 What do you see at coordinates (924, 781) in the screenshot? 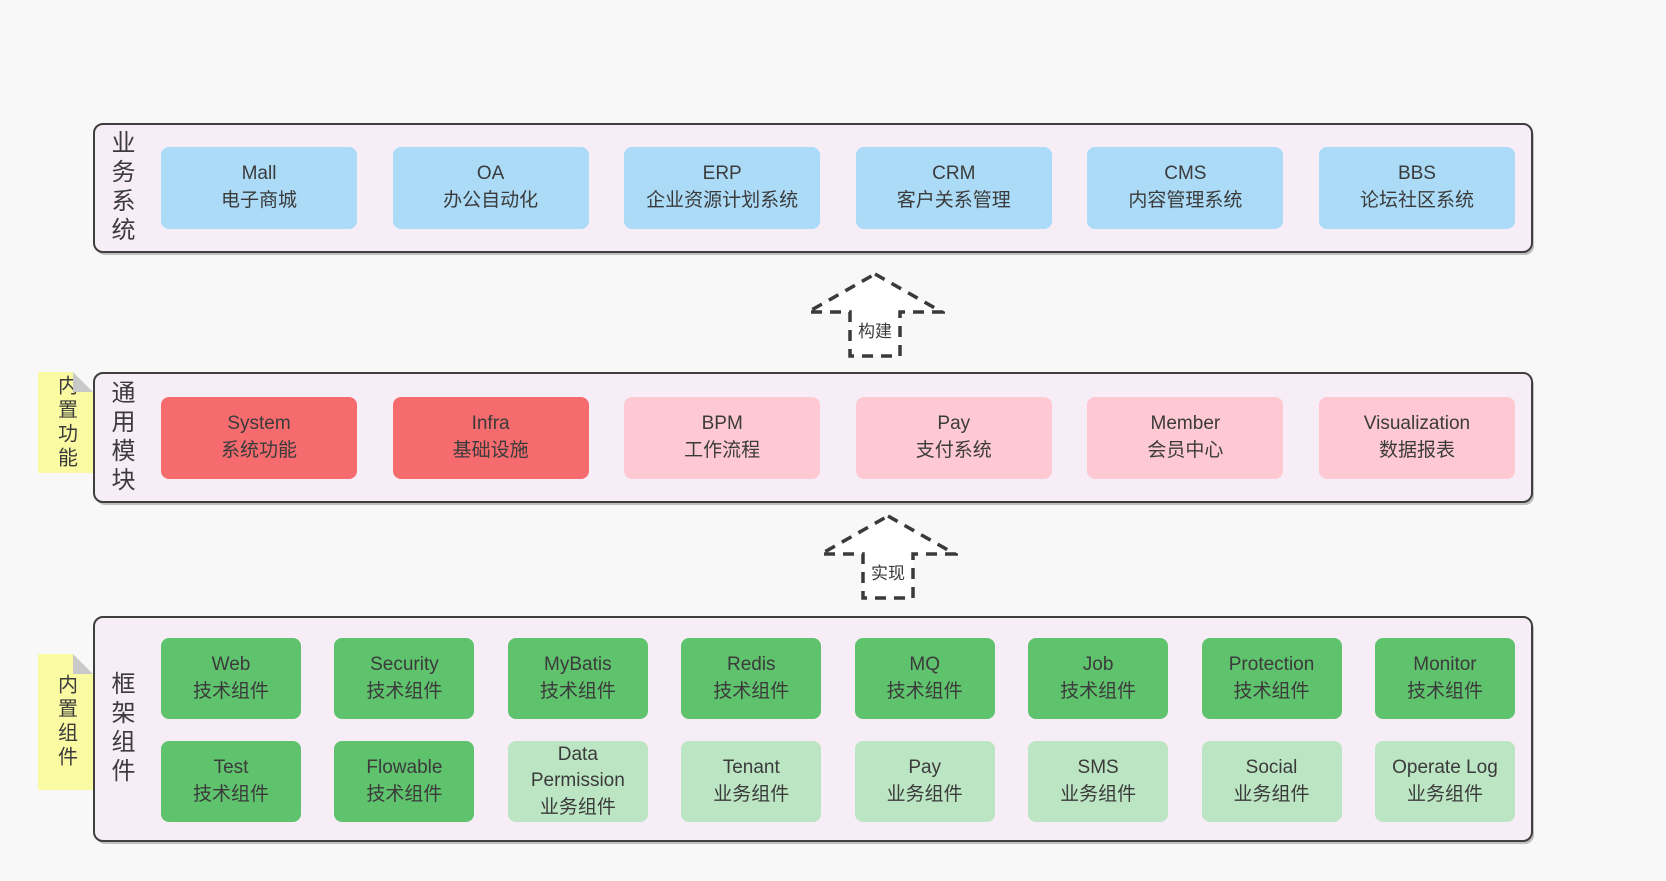
I see `box-pay-component: Pay 业务组件` at bounding box center [924, 781].